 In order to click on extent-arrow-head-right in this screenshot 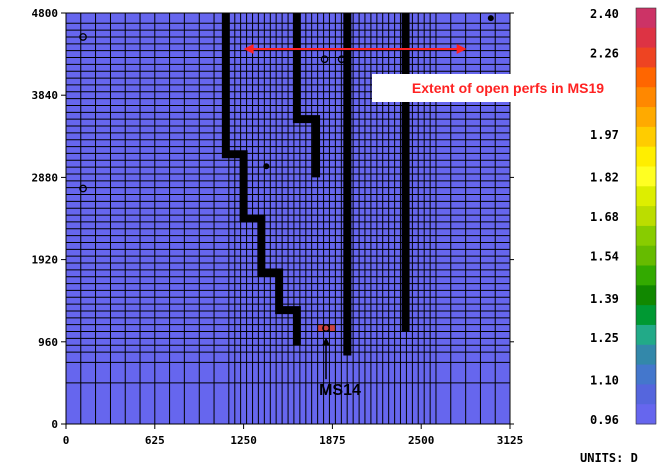, I will do `click(461, 48)`.